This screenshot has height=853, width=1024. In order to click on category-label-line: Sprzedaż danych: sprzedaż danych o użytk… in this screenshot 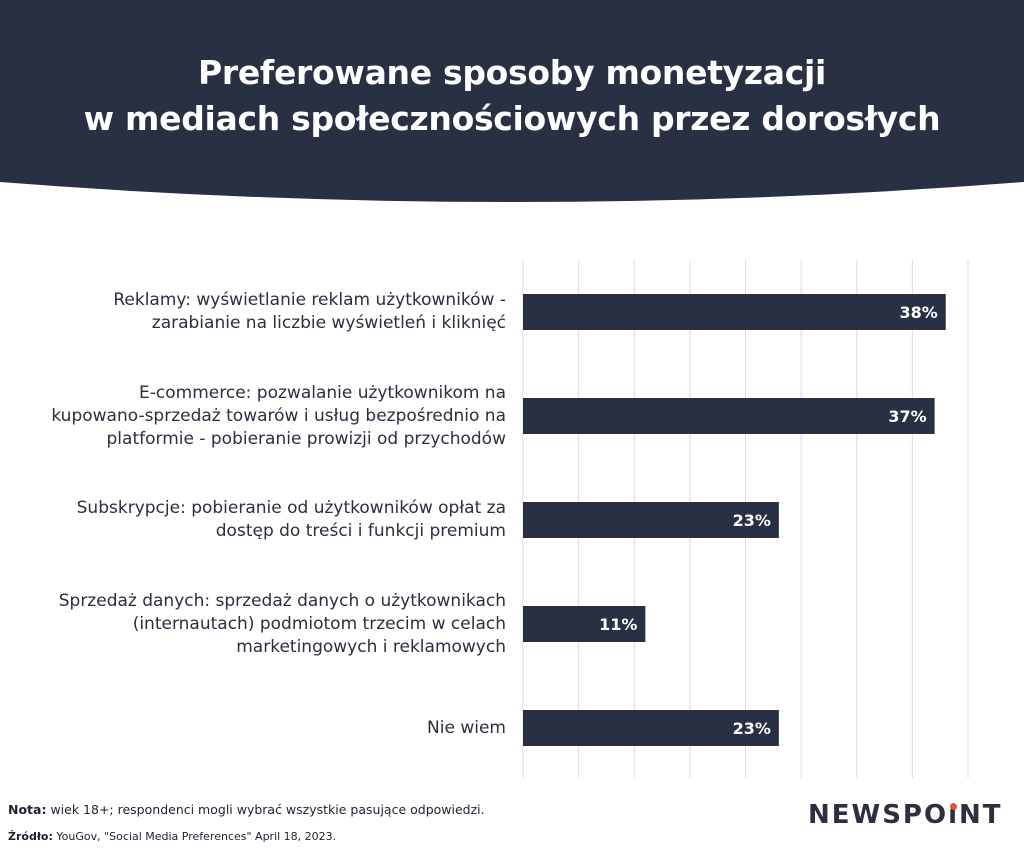, I will do `click(282, 600)`.